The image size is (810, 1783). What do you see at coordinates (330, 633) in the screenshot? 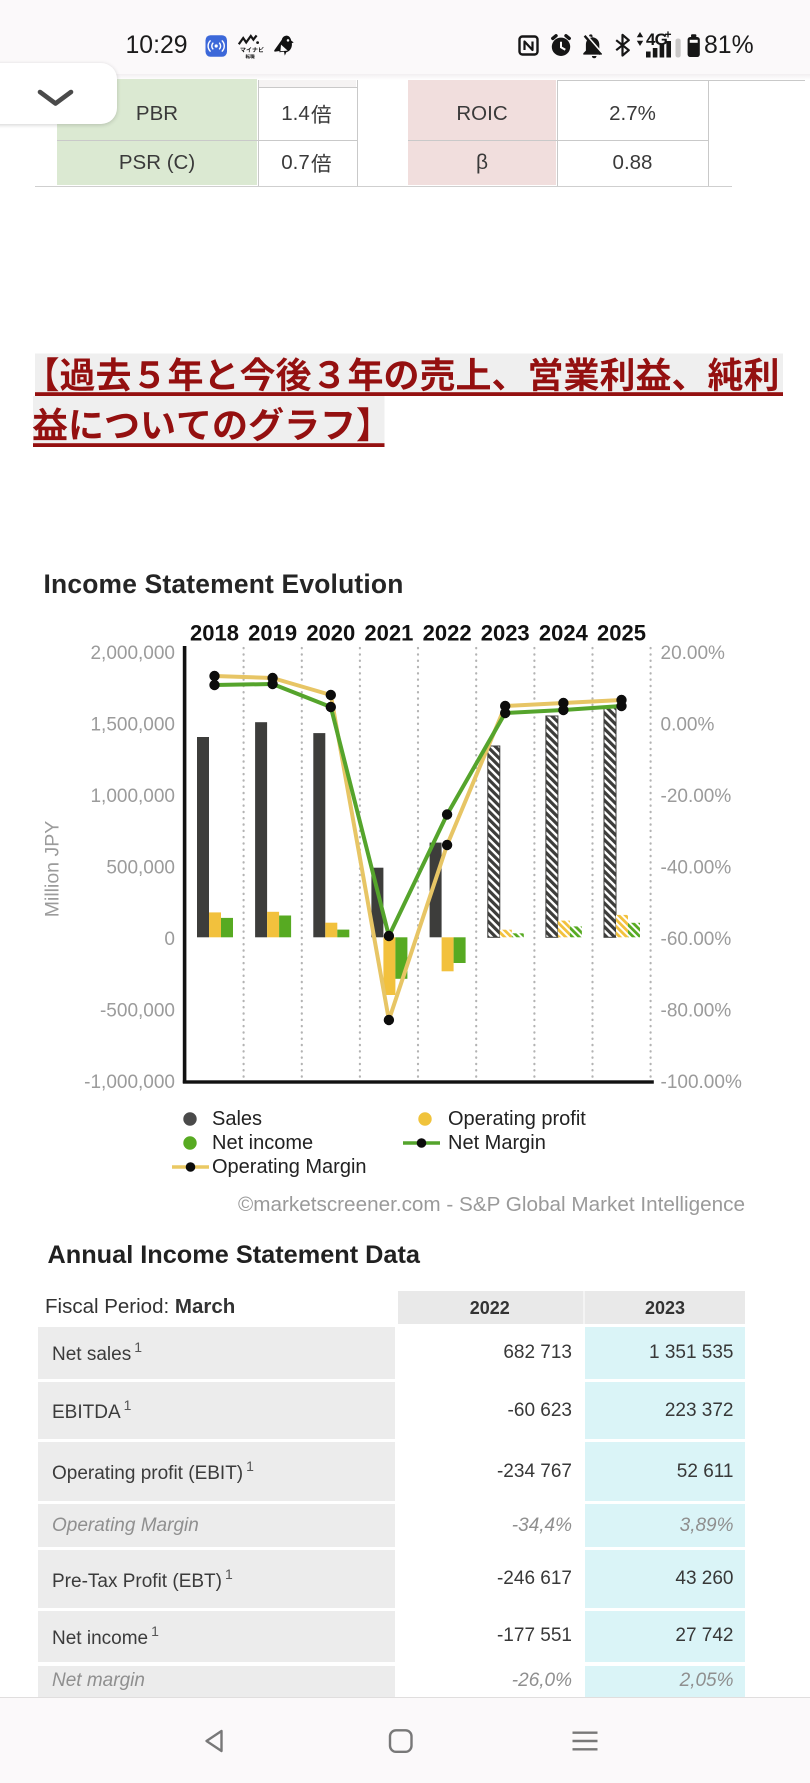
I see `svg-text: 2020` at bounding box center [330, 633].